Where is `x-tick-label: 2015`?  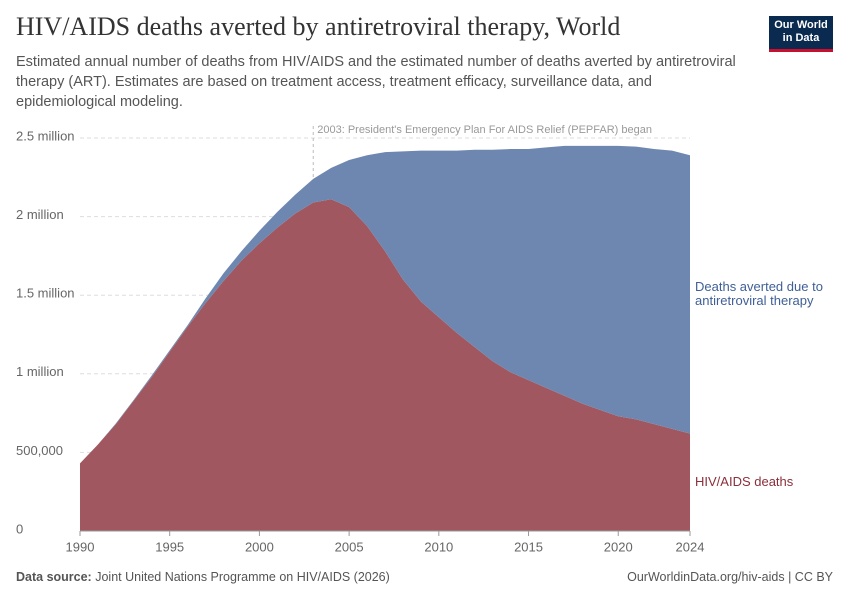 x-tick-label: 2015 is located at coordinates (528, 546).